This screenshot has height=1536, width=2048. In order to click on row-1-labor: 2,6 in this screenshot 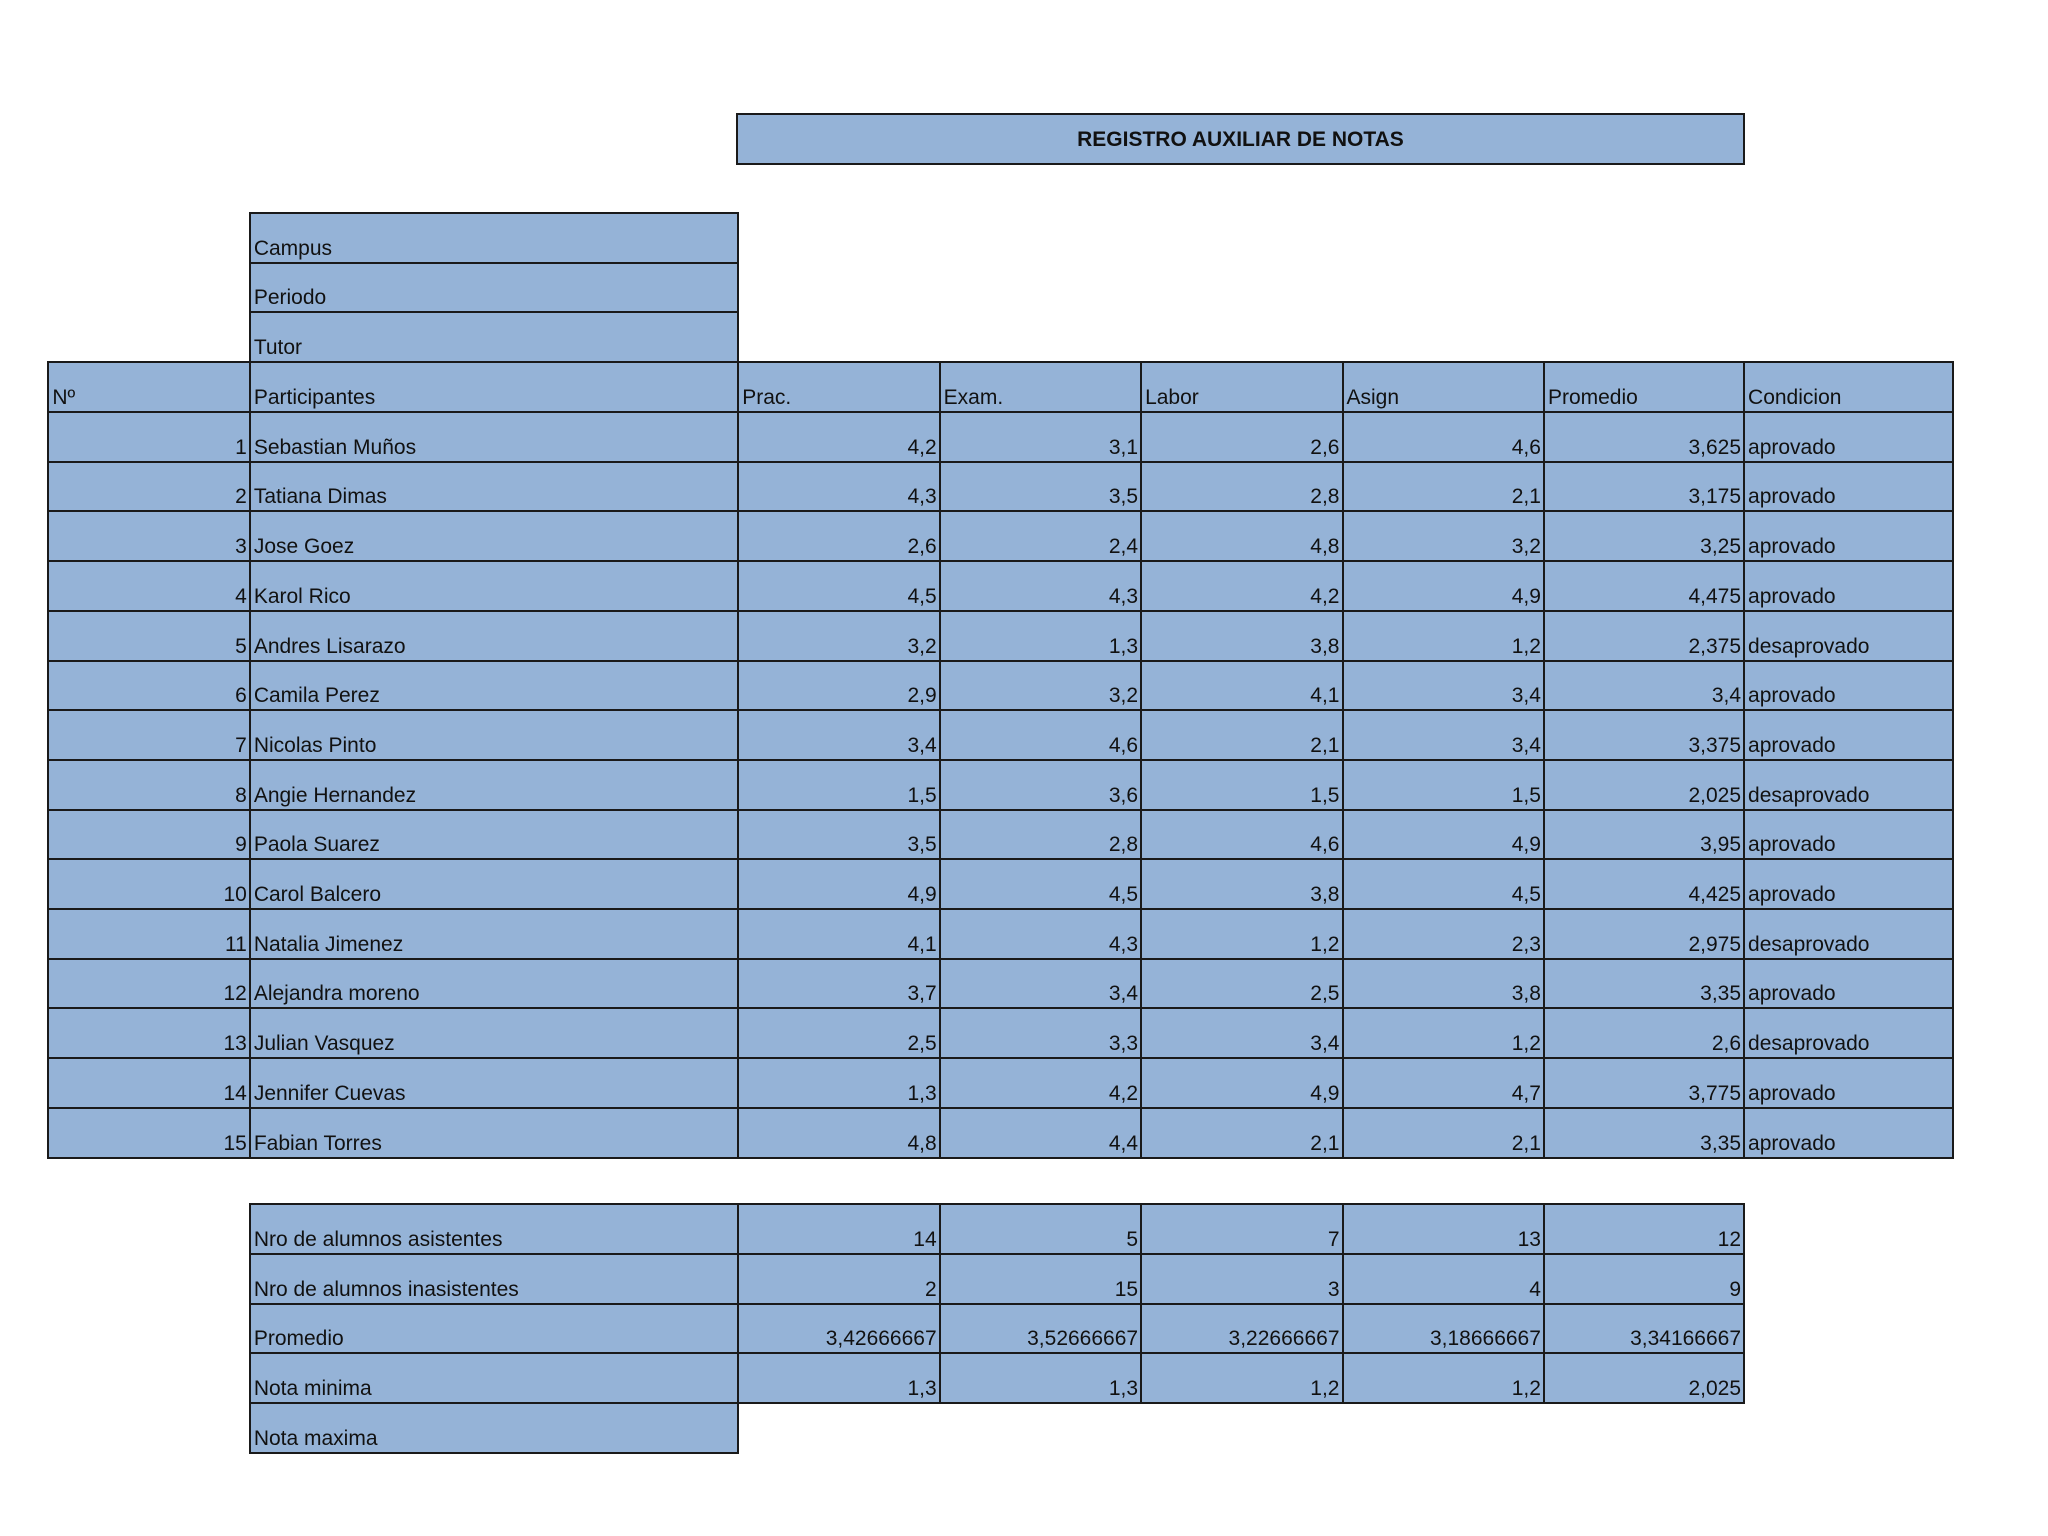, I will do `click(1242, 437)`.